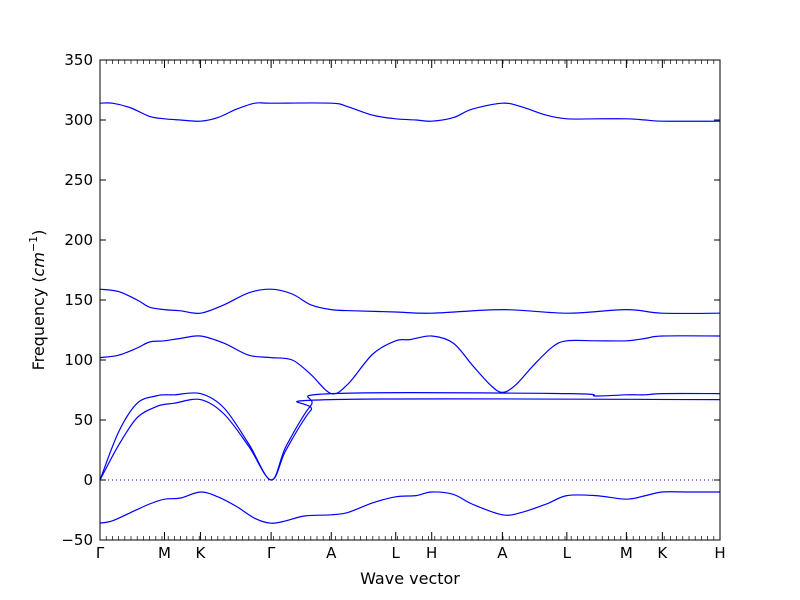 This screenshot has height=600, width=800. Describe the element at coordinates (78, 240) in the screenshot. I see `y-tick-label: 200` at that location.